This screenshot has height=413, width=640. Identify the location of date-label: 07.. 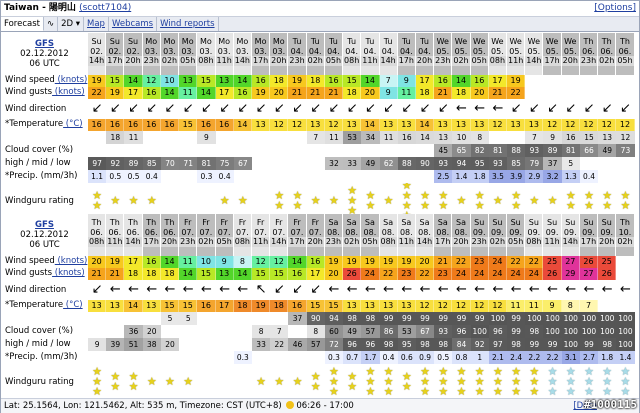
(260, 232).